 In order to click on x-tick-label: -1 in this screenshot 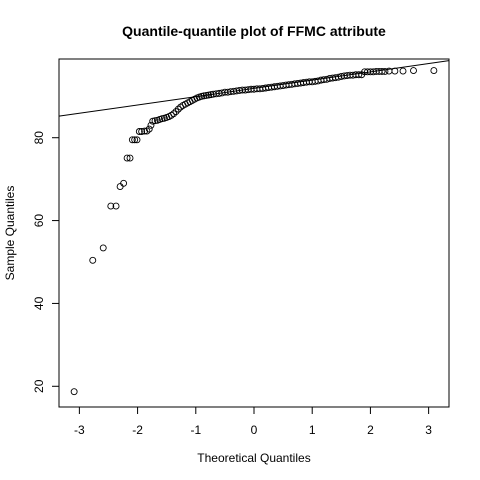, I will do `click(195, 430)`.